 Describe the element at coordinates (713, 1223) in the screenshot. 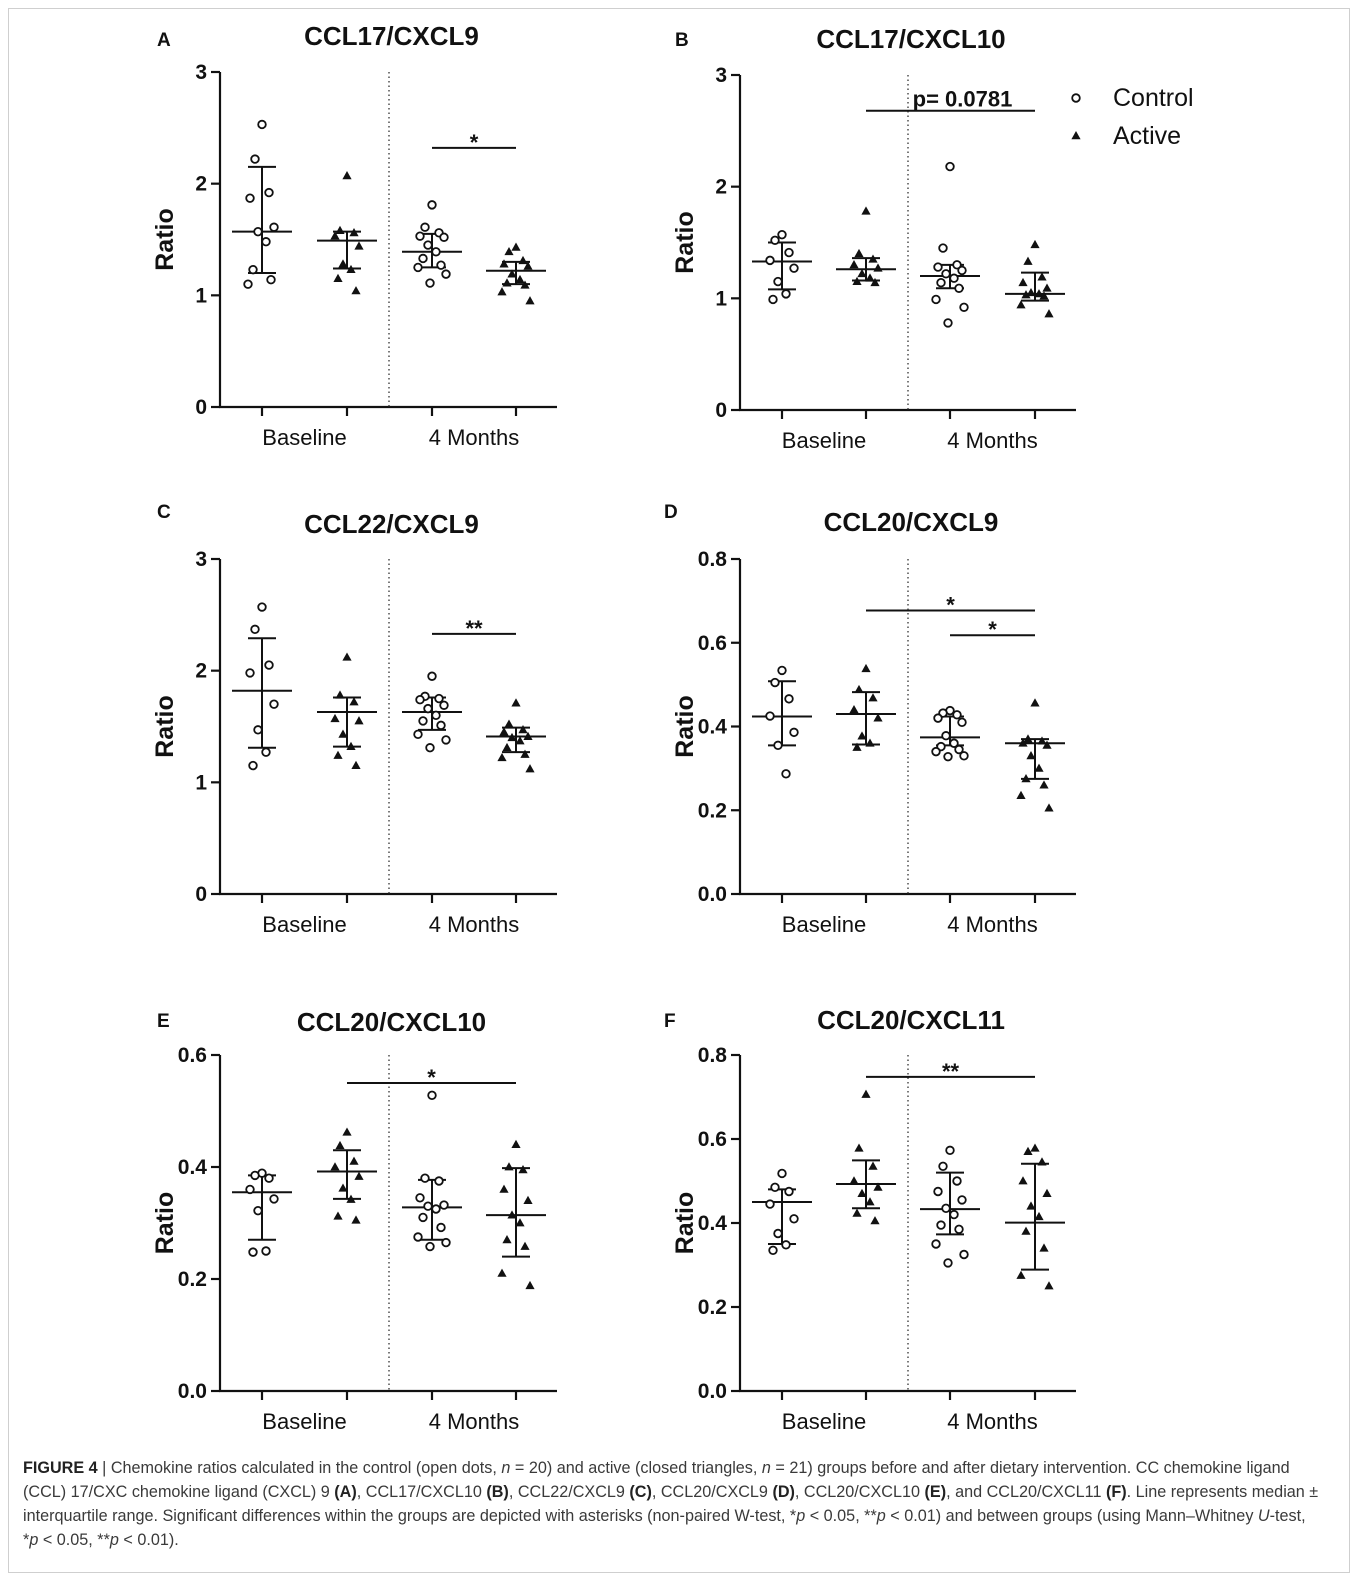

I see `y-tick-label: 0.4` at that location.